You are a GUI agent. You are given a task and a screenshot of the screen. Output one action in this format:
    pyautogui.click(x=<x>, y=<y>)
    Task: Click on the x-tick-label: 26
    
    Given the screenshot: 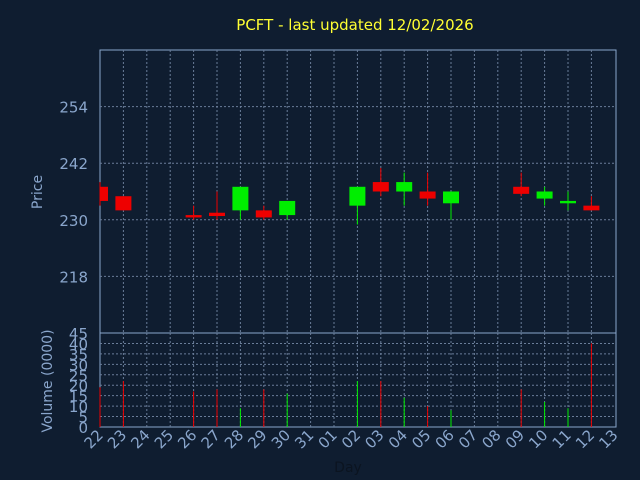 What is the action you would take?
    pyautogui.click(x=187, y=439)
    